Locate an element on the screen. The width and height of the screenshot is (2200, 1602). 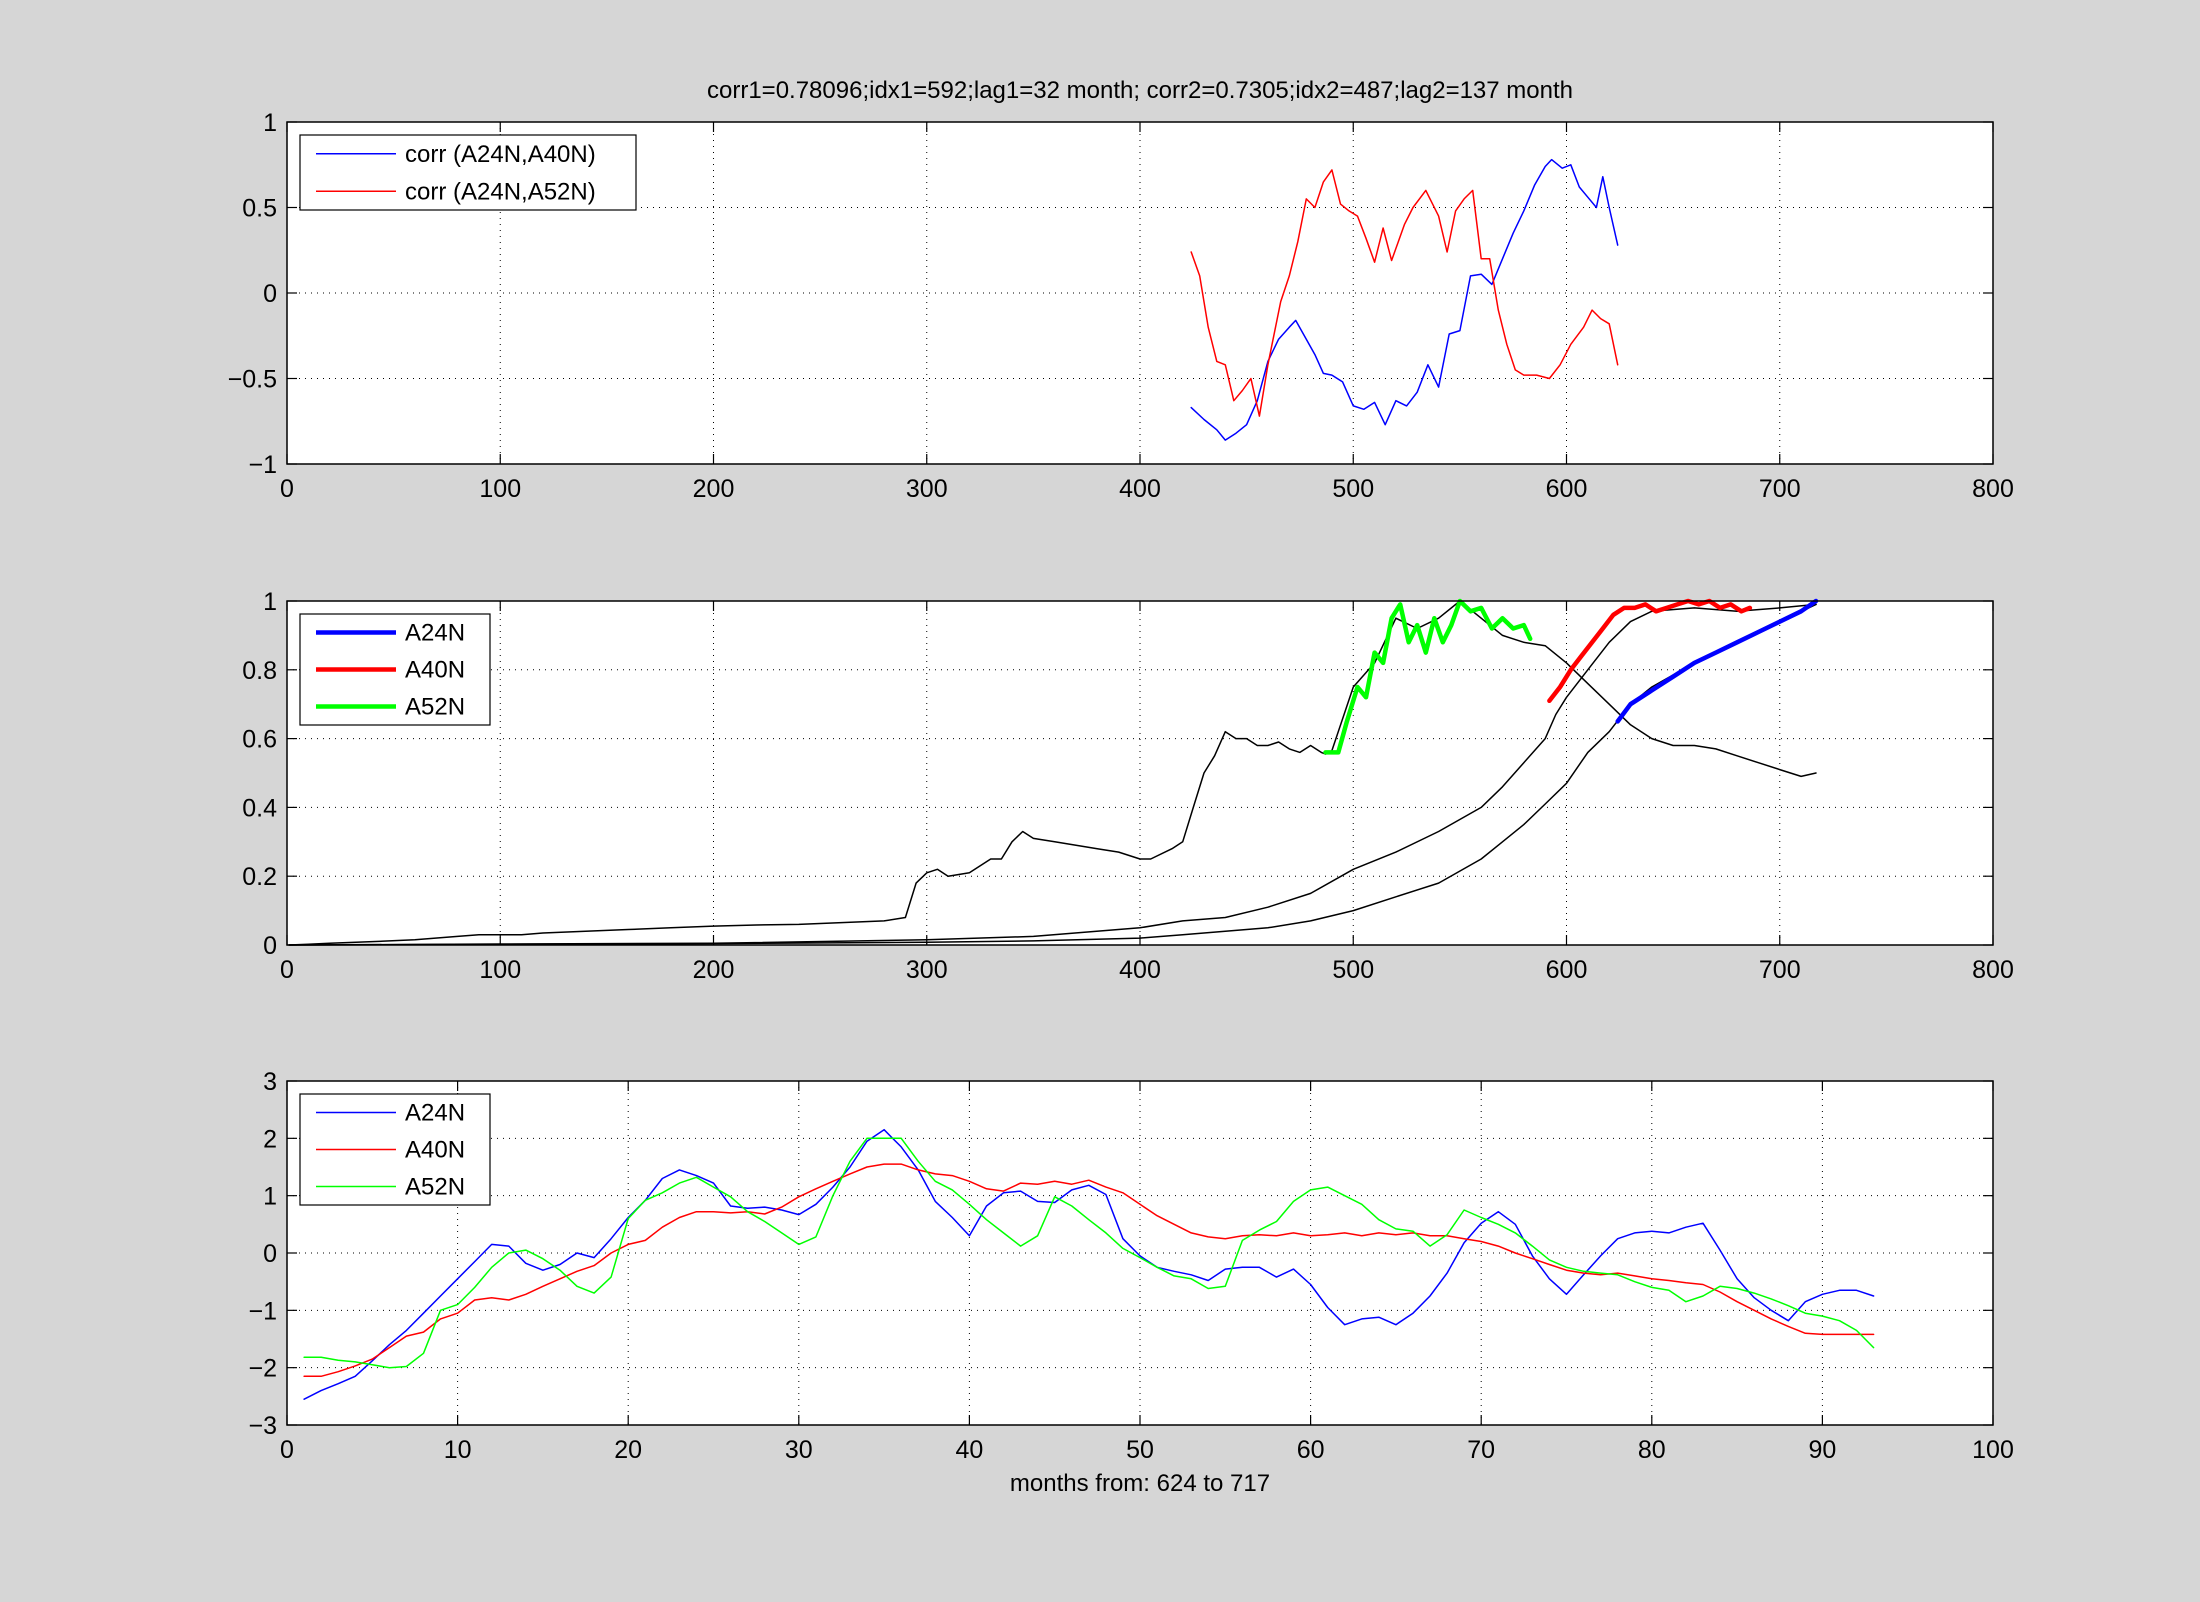
legend: corr (A24N,A40N) corr (A24N,A52N) is located at coordinates (468, 172).